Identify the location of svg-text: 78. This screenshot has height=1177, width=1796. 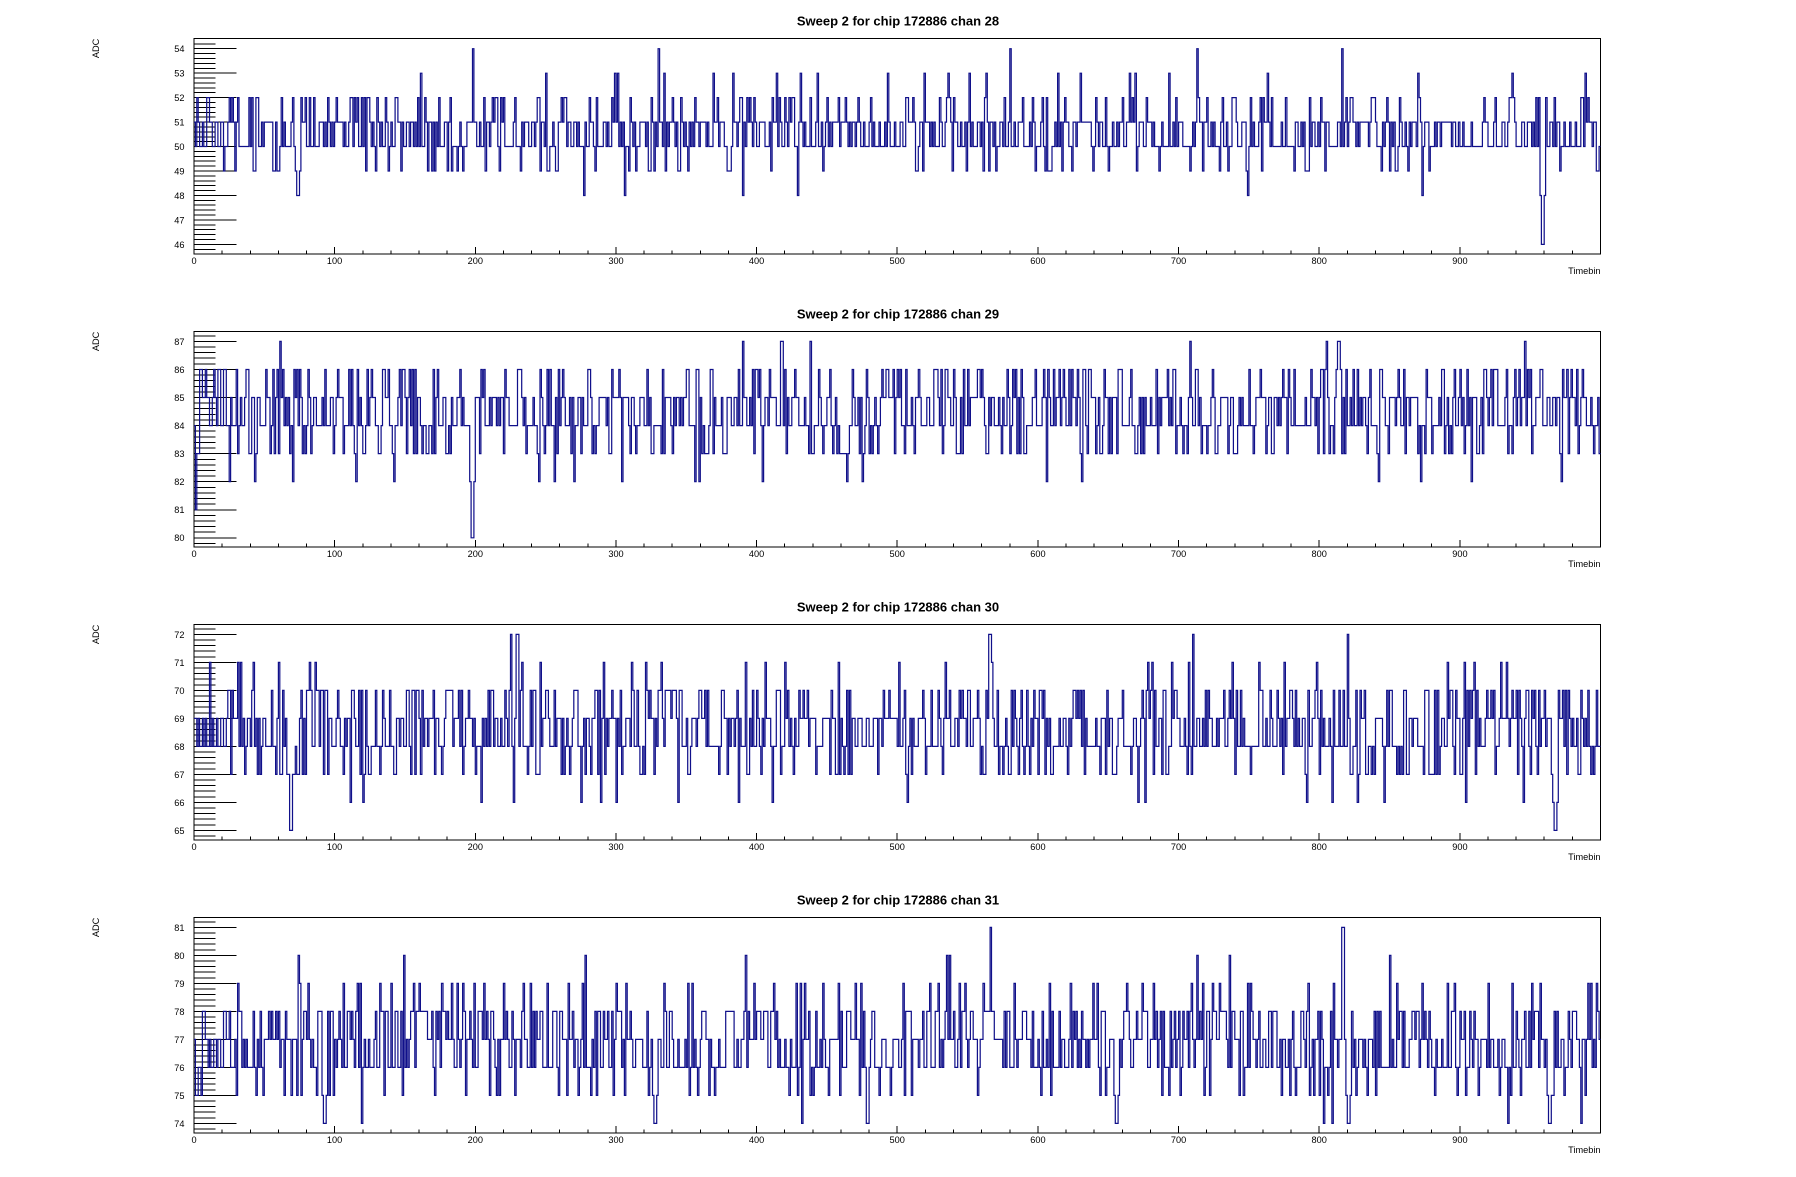
(179, 1012).